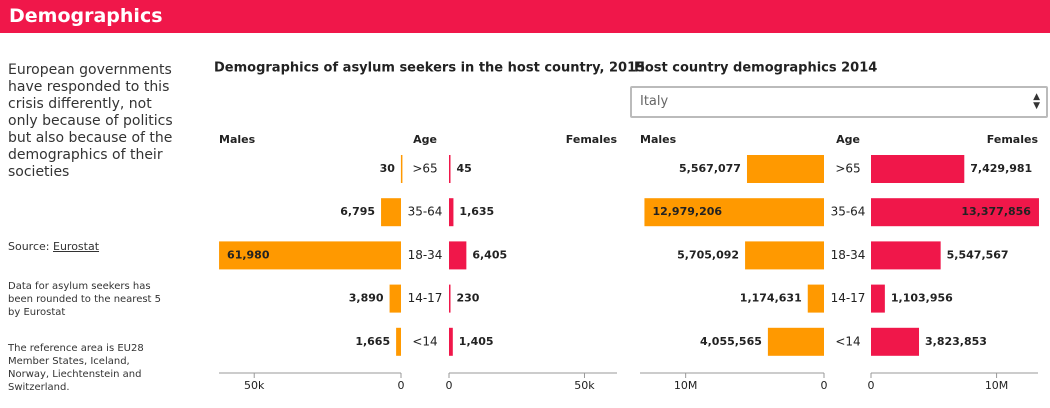 This screenshot has height=408, width=1050. Describe the element at coordinates (1036, 101) in the screenshot. I see `select-arrow: ▲ ▼` at that location.